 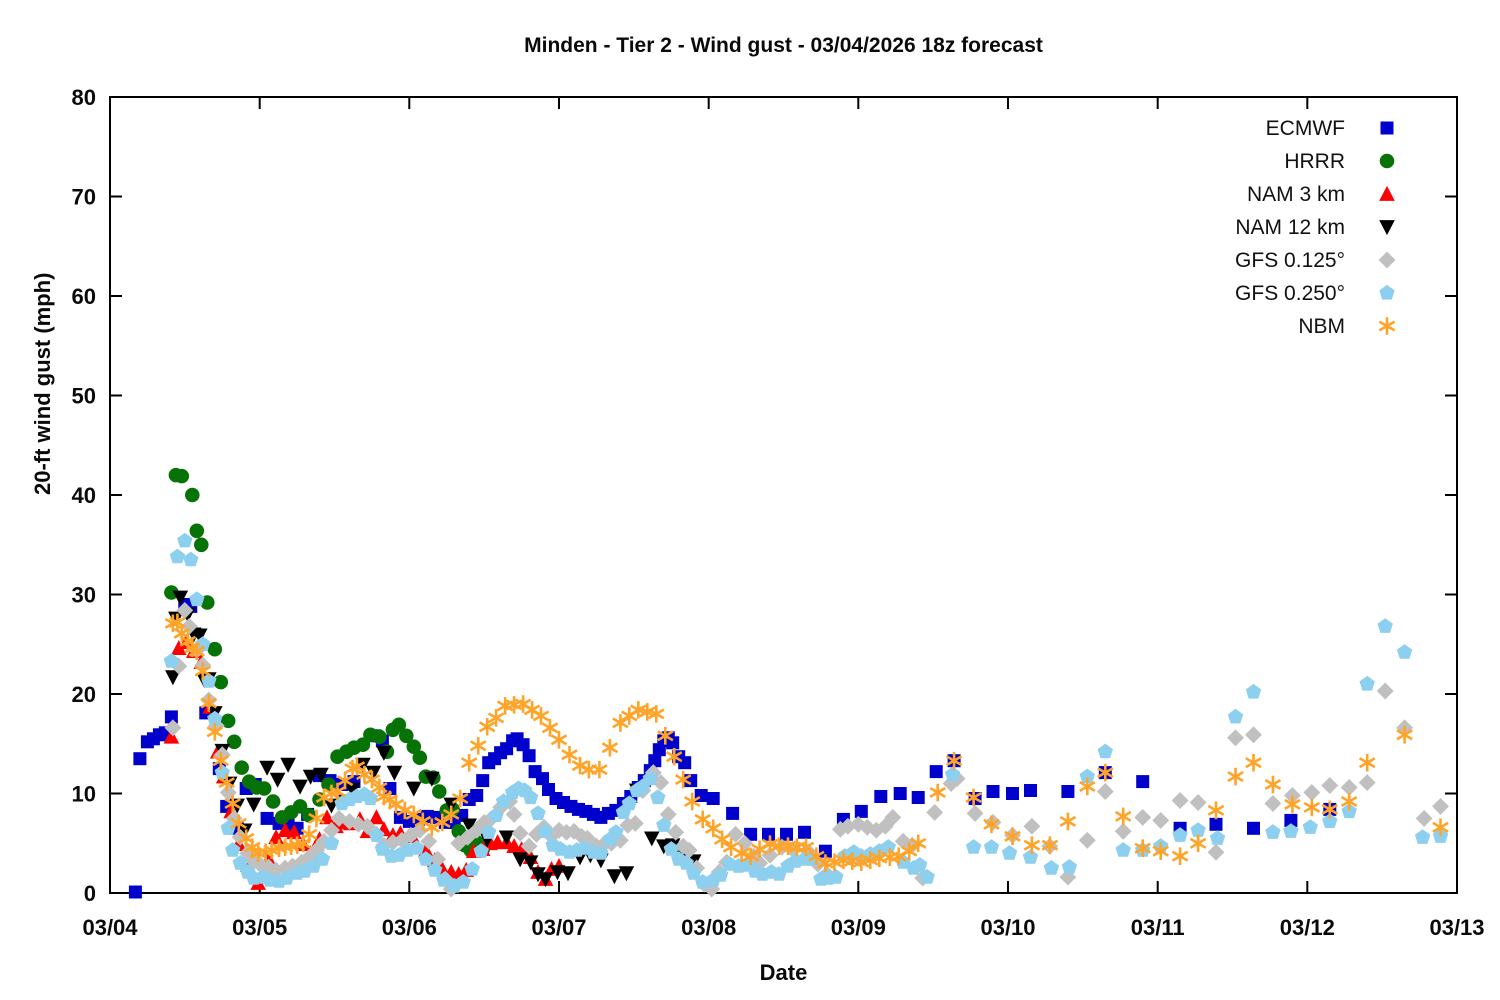 What do you see at coordinates (1290, 293) in the screenshot?
I see `legend-label: GFS 0.250°` at bounding box center [1290, 293].